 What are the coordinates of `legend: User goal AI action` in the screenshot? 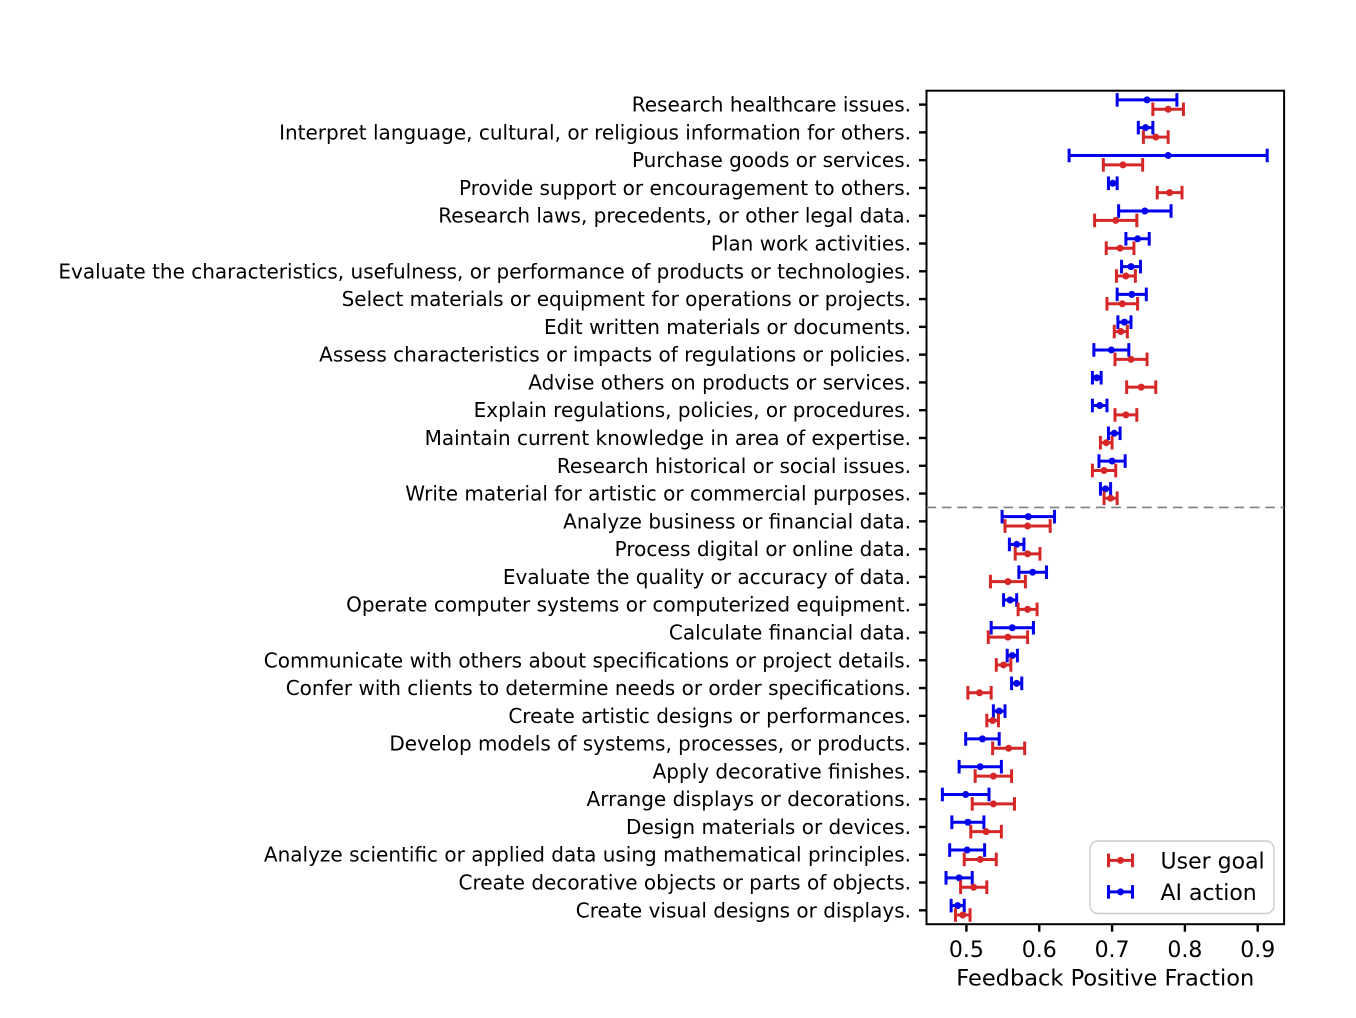 It's located at (1182, 877).